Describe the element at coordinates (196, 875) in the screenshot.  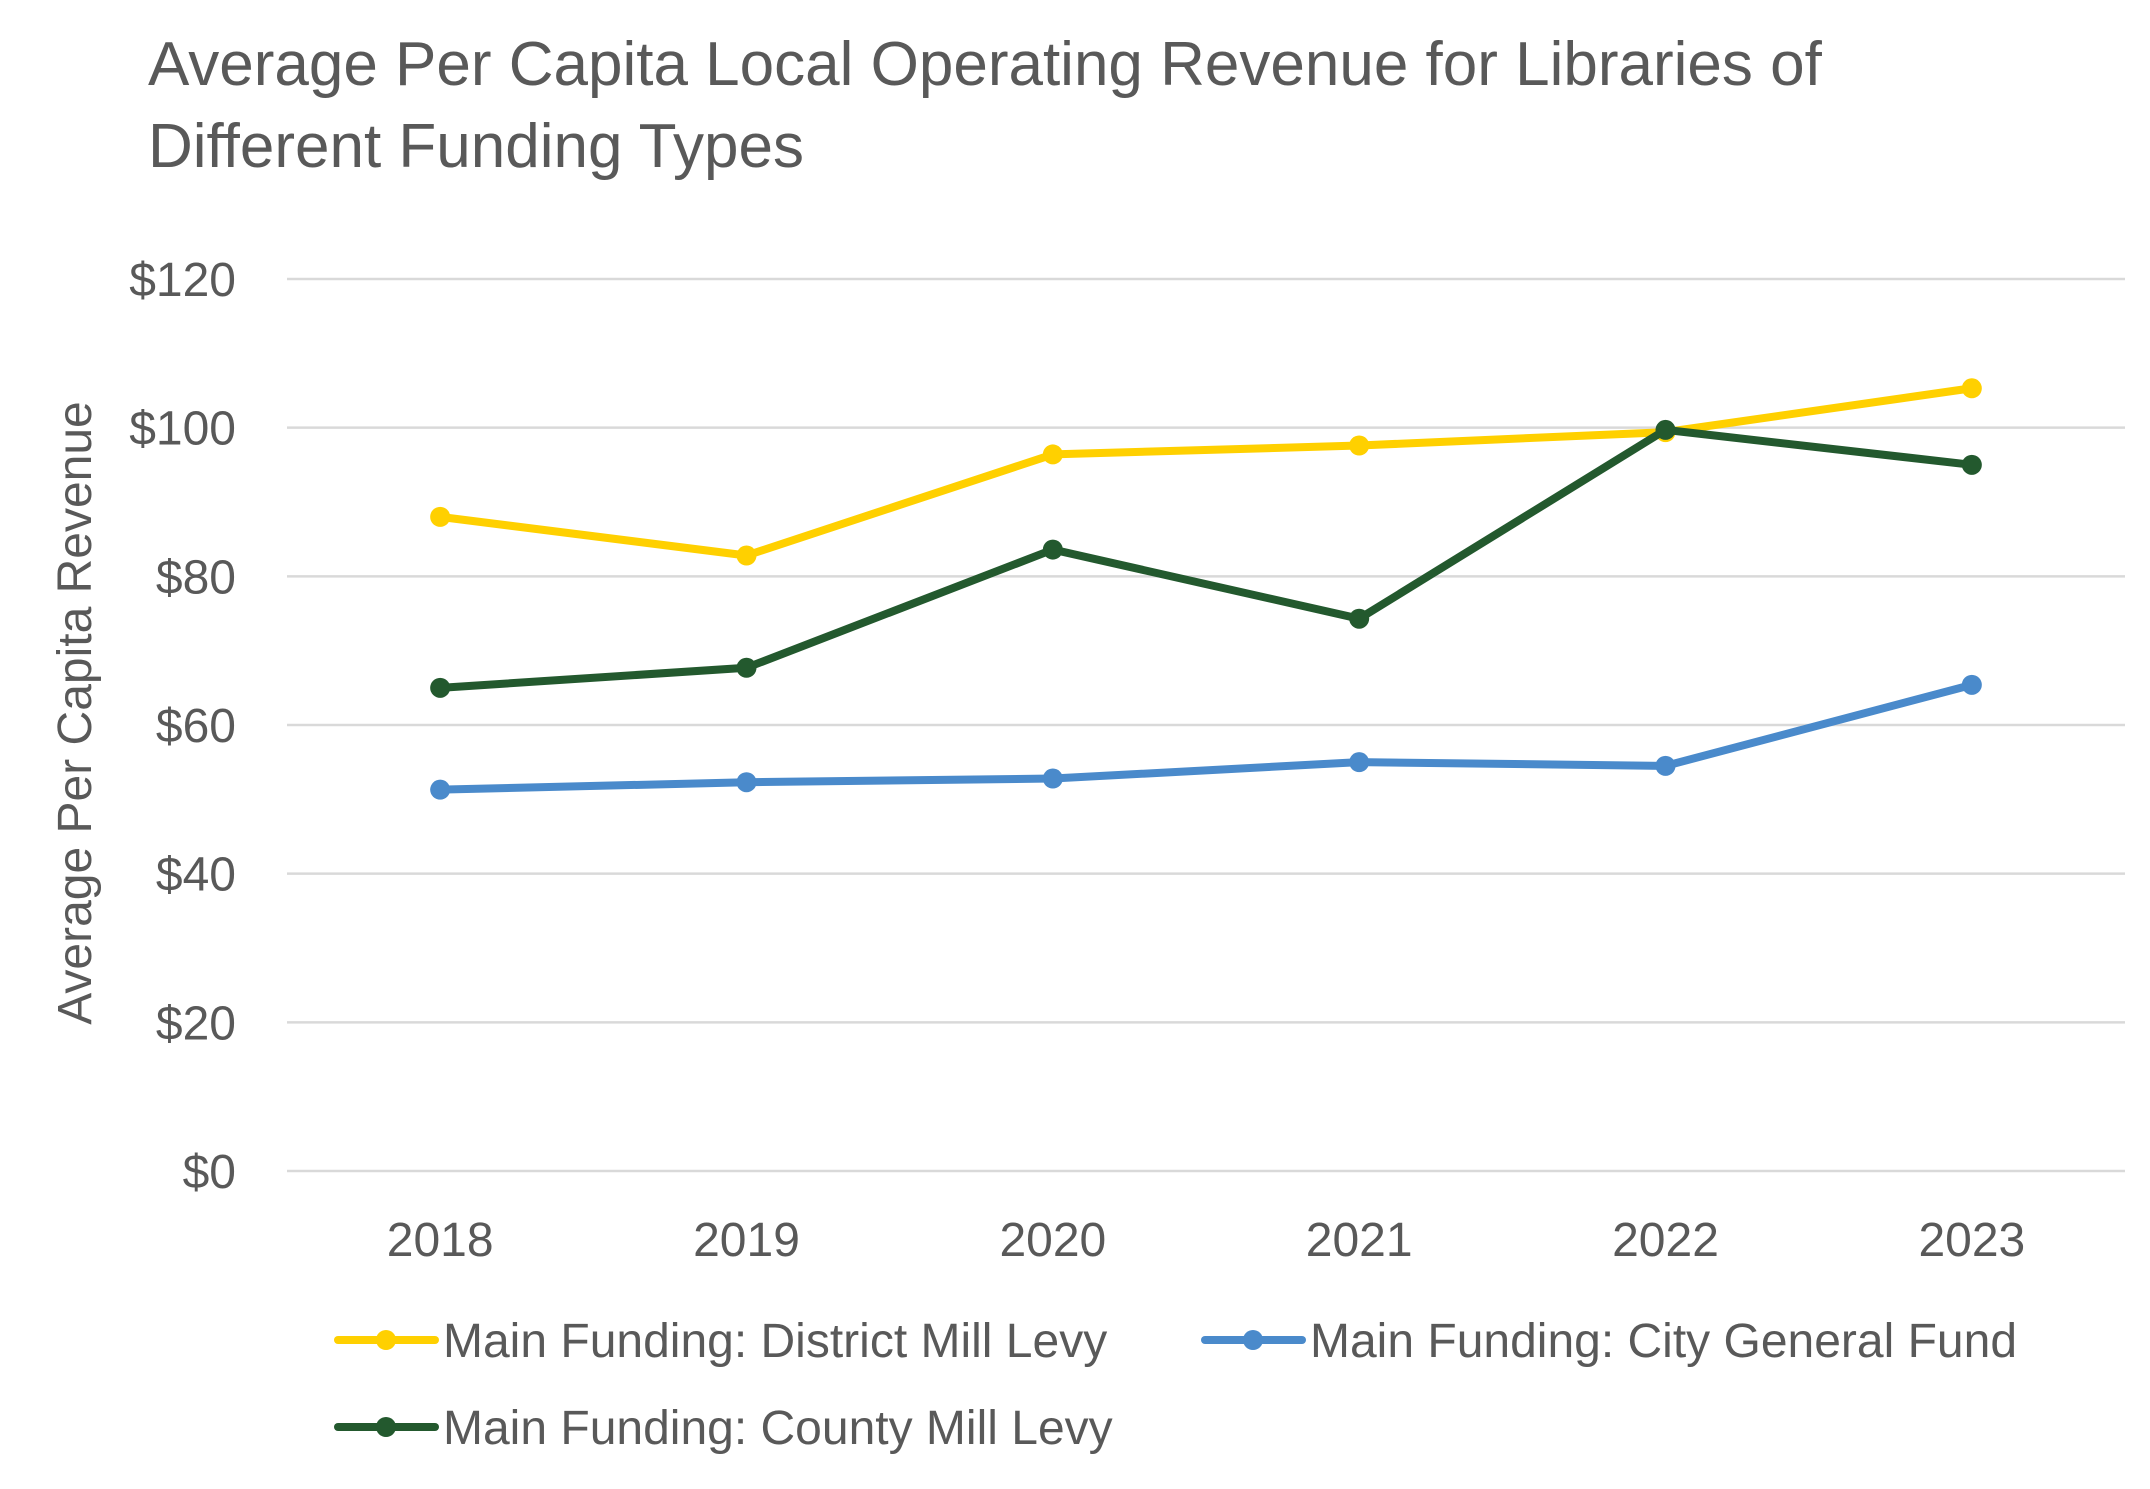
I see `y-tick-label: $40` at that location.